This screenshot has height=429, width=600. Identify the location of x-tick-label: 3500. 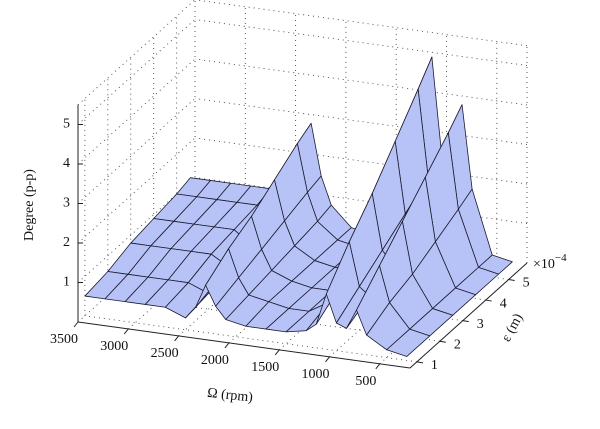
(64, 339).